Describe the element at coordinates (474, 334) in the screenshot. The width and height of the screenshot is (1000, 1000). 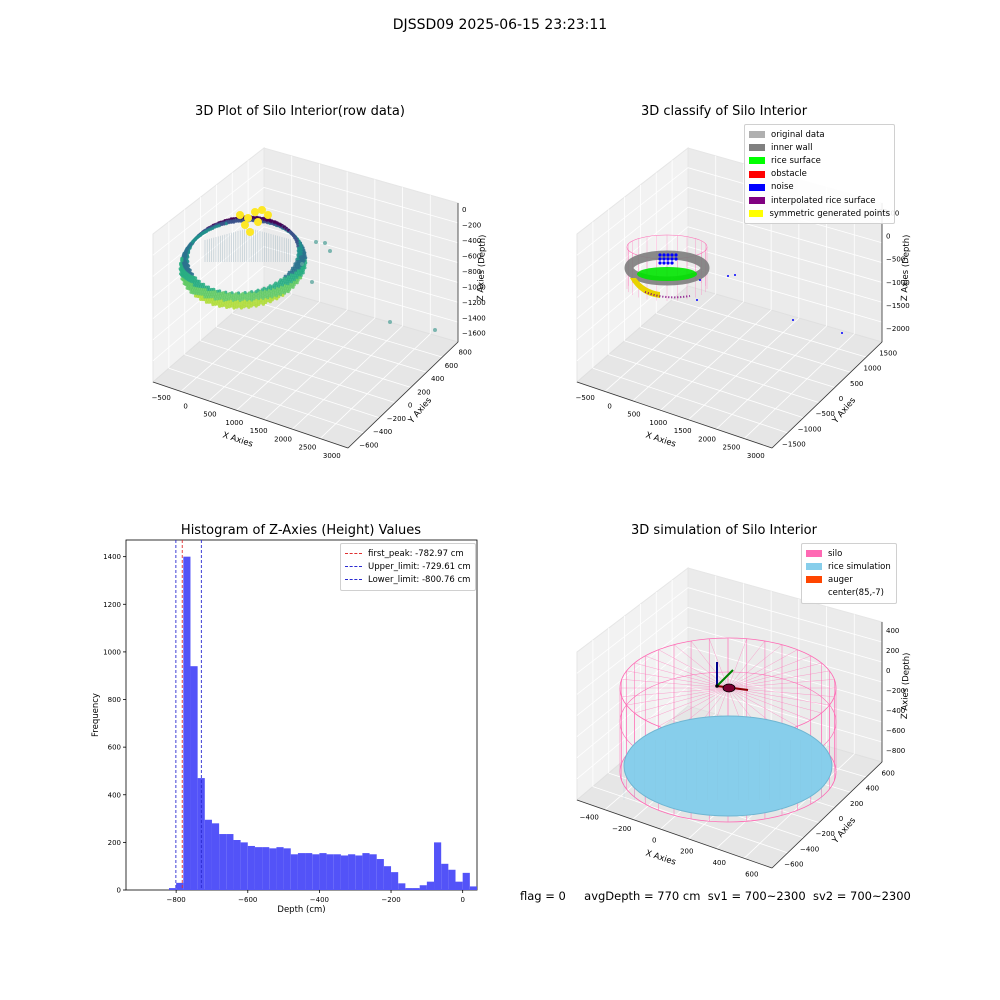
I see `z-tick-label: −1600` at that location.